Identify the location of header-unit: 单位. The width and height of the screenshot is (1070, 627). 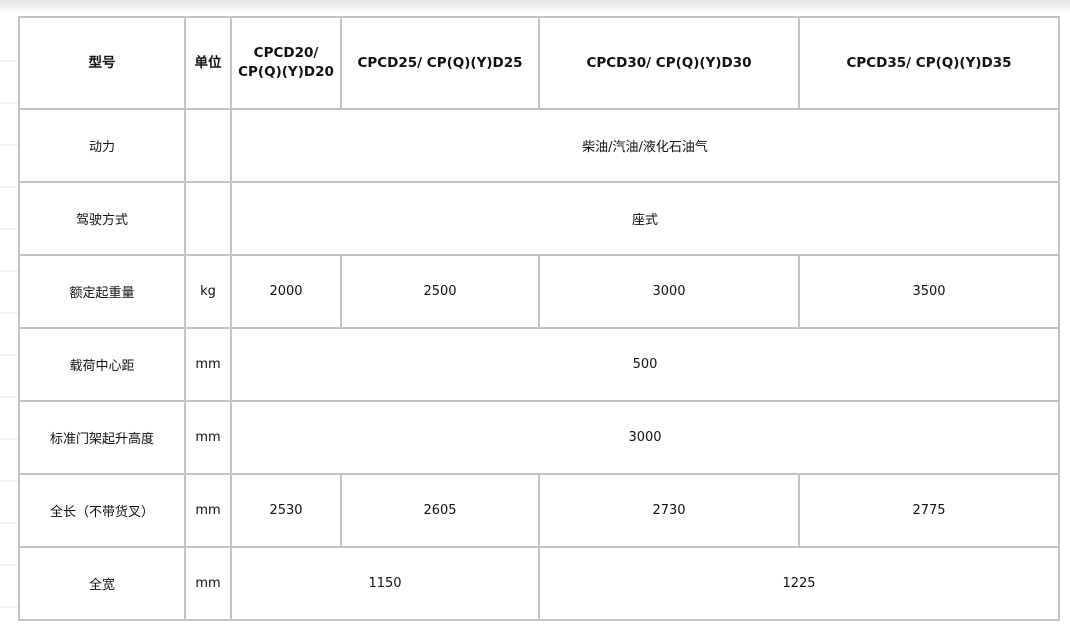
(208, 63).